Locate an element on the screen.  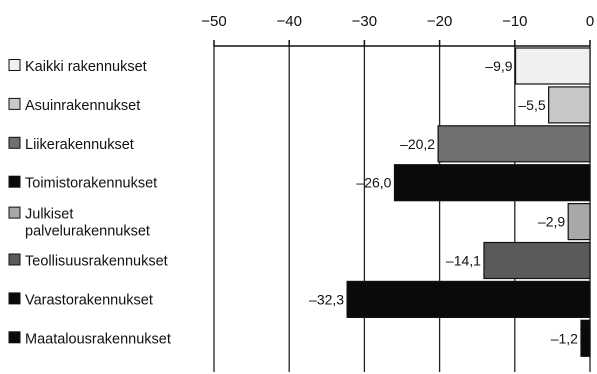
category-label: Teollisuusrakennukset is located at coordinates (96, 262).